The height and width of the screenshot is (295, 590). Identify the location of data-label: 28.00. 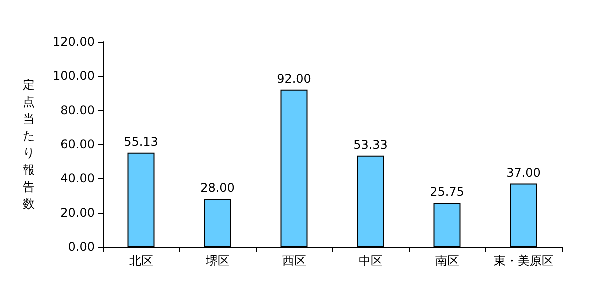
(217, 188).